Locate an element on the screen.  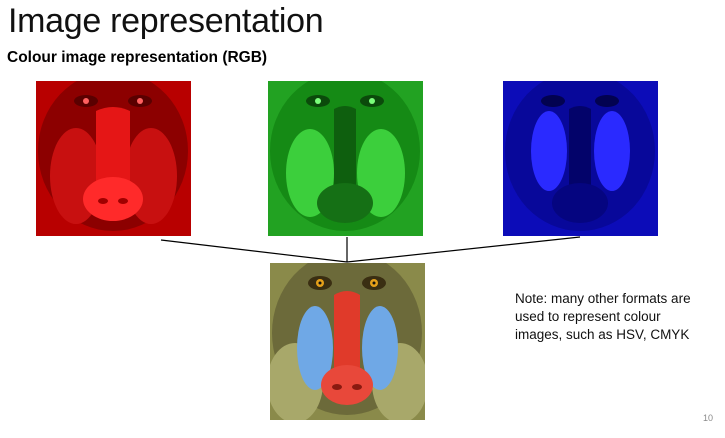
combined-rgb-image is located at coordinates (347, 341).